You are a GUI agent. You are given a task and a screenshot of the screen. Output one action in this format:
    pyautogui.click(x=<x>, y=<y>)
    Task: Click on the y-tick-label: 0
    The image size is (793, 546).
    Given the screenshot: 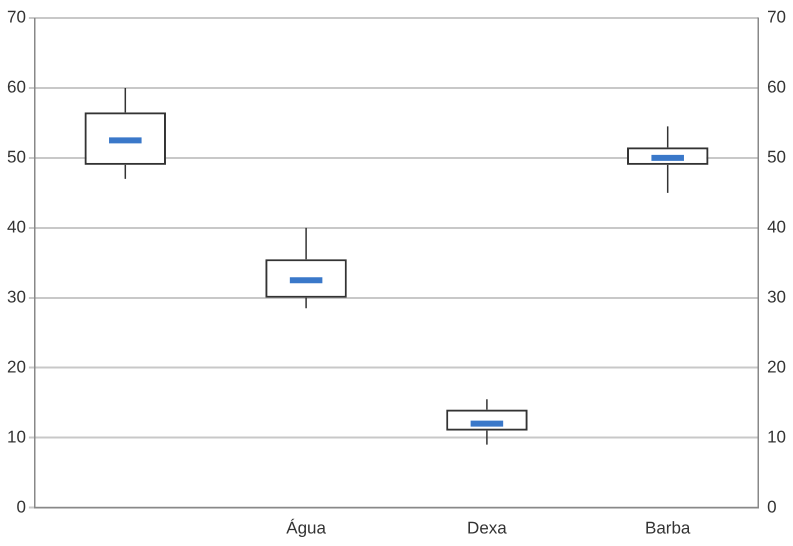 What is the action you would take?
    pyautogui.click(x=21, y=506)
    